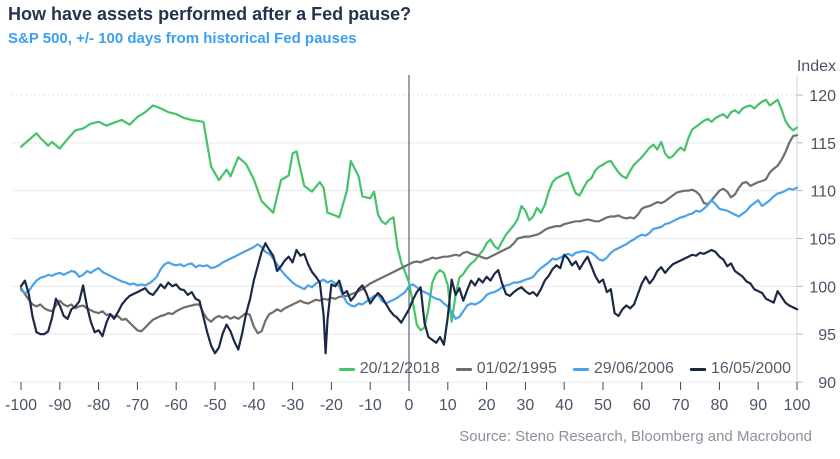 This screenshot has width=840, height=459. I want to click on legend-label-2: 29/06/2006, so click(633, 368).